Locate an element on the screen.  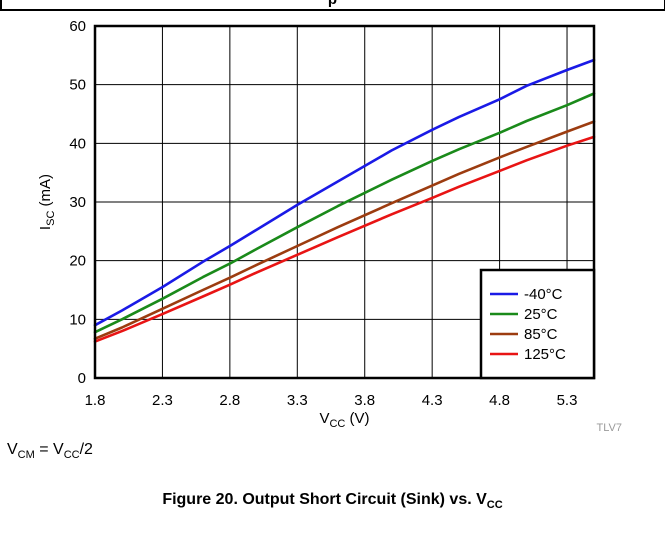
caption-sub: CC is located at coordinates (494, 505).